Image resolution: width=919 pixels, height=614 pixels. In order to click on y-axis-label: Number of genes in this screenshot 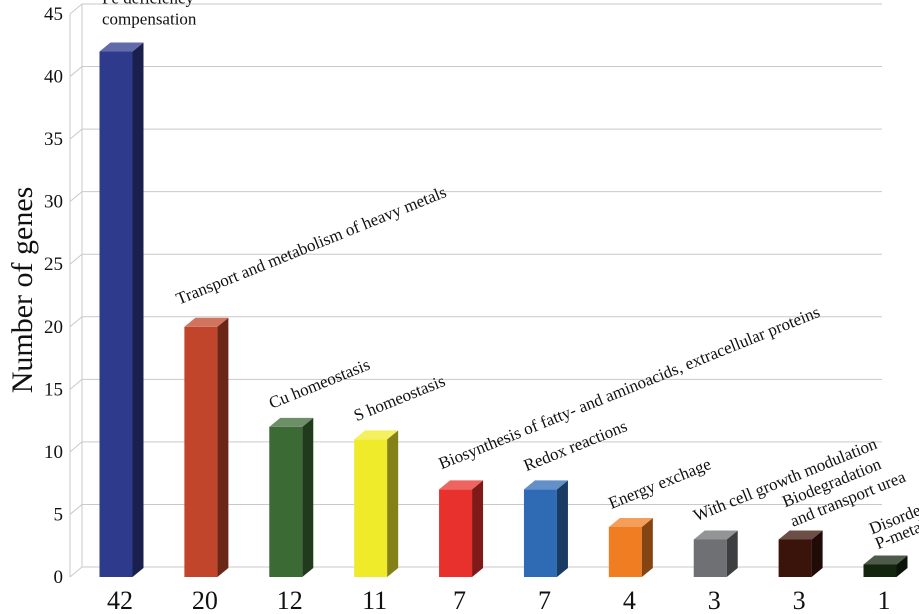, I will do `click(22, 290)`.